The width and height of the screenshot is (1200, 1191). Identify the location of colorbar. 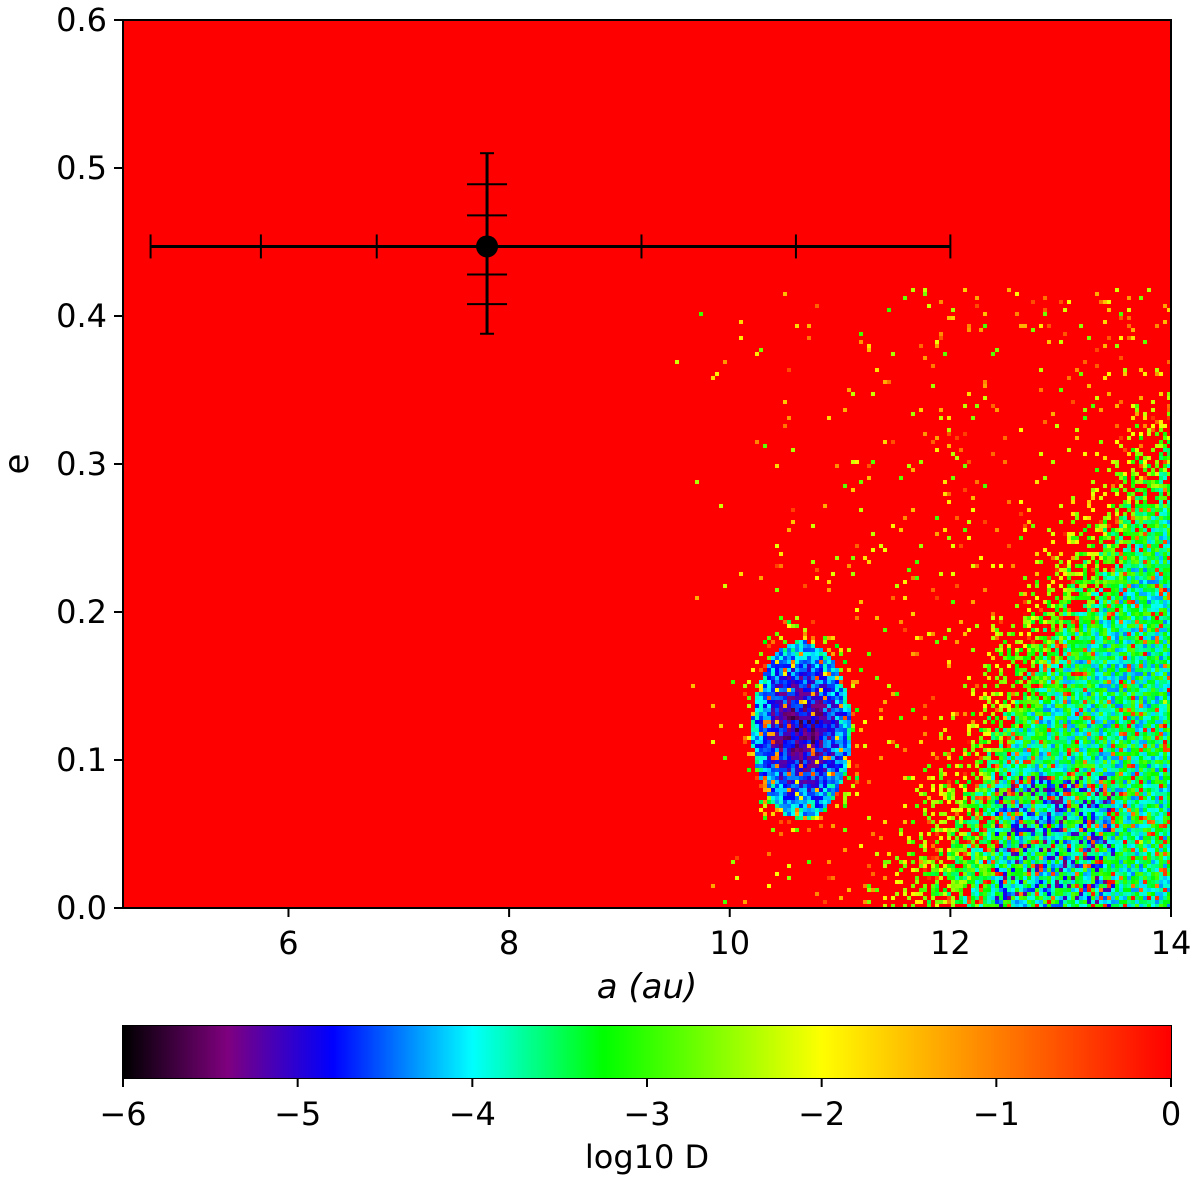
(647, 1052).